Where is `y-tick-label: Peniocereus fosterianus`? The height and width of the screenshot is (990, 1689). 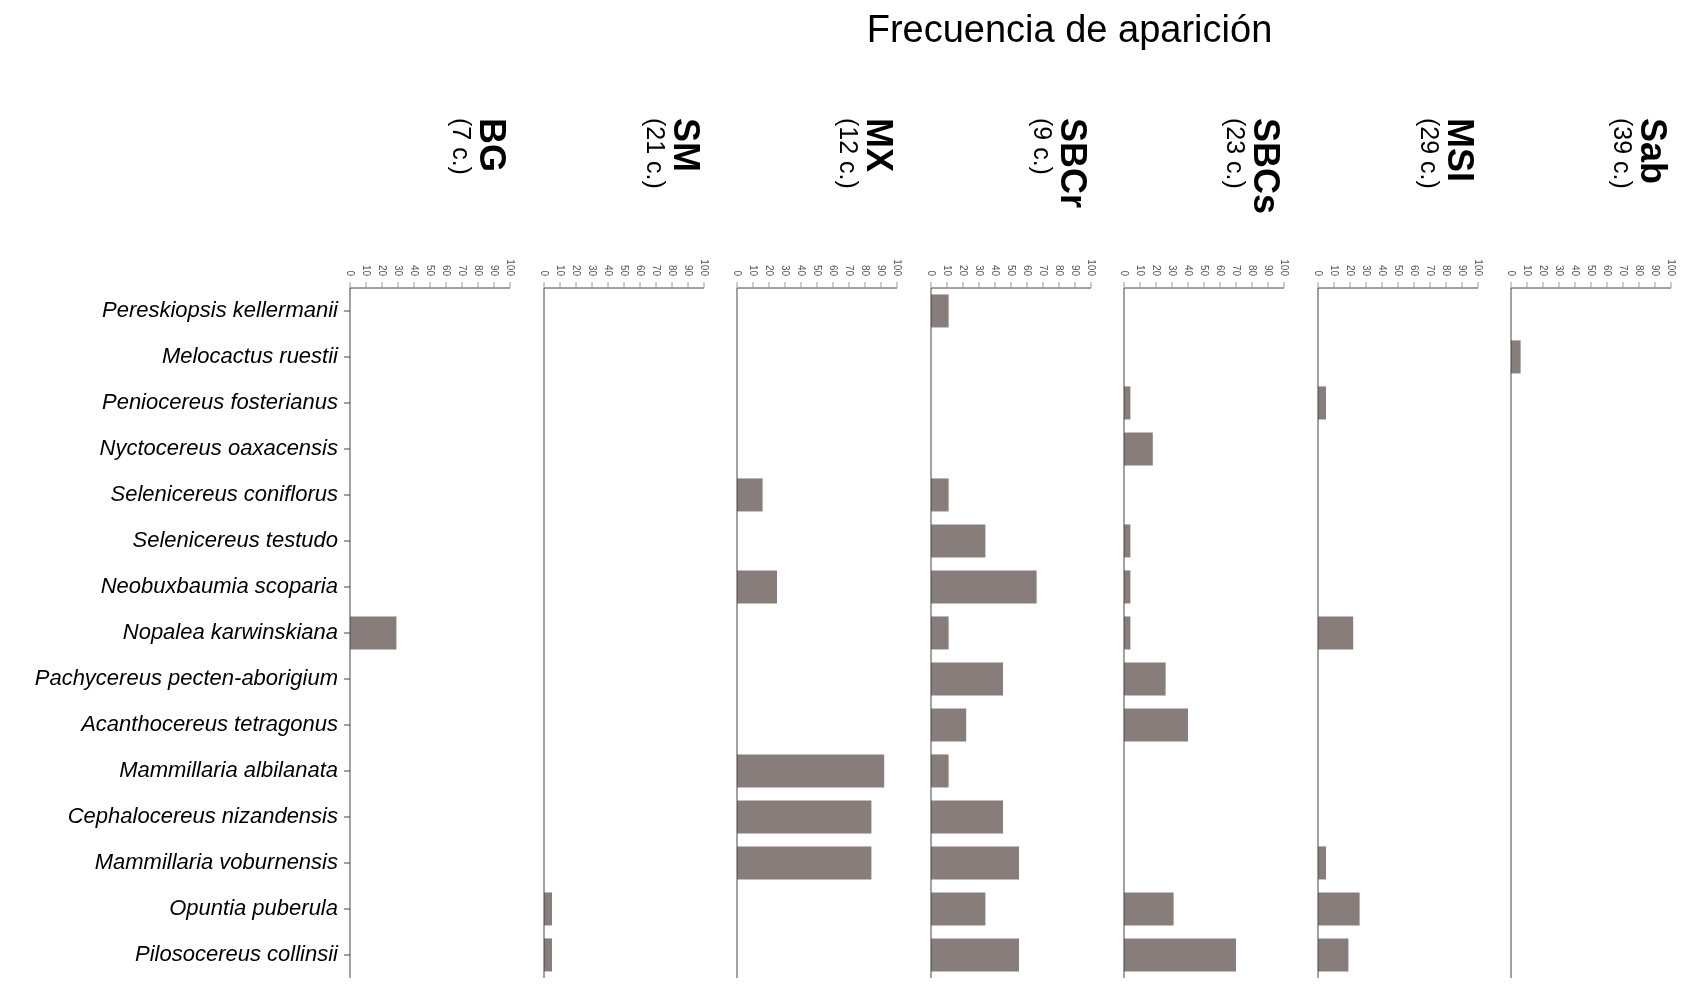 y-tick-label: Peniocereus fosterianus is located at coordinates (219, 401).